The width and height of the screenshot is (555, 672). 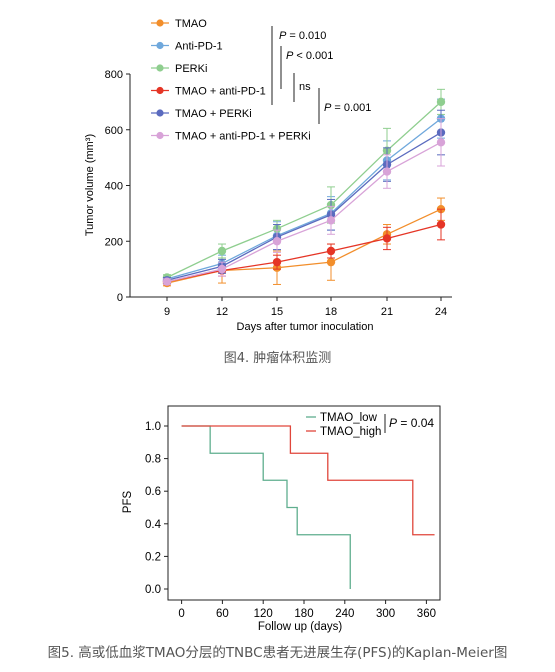 What do you see at coordinates (411, 423) in the screenshot?
I see `km-p-value: P = 0.04` at bounding box center [411, 423].